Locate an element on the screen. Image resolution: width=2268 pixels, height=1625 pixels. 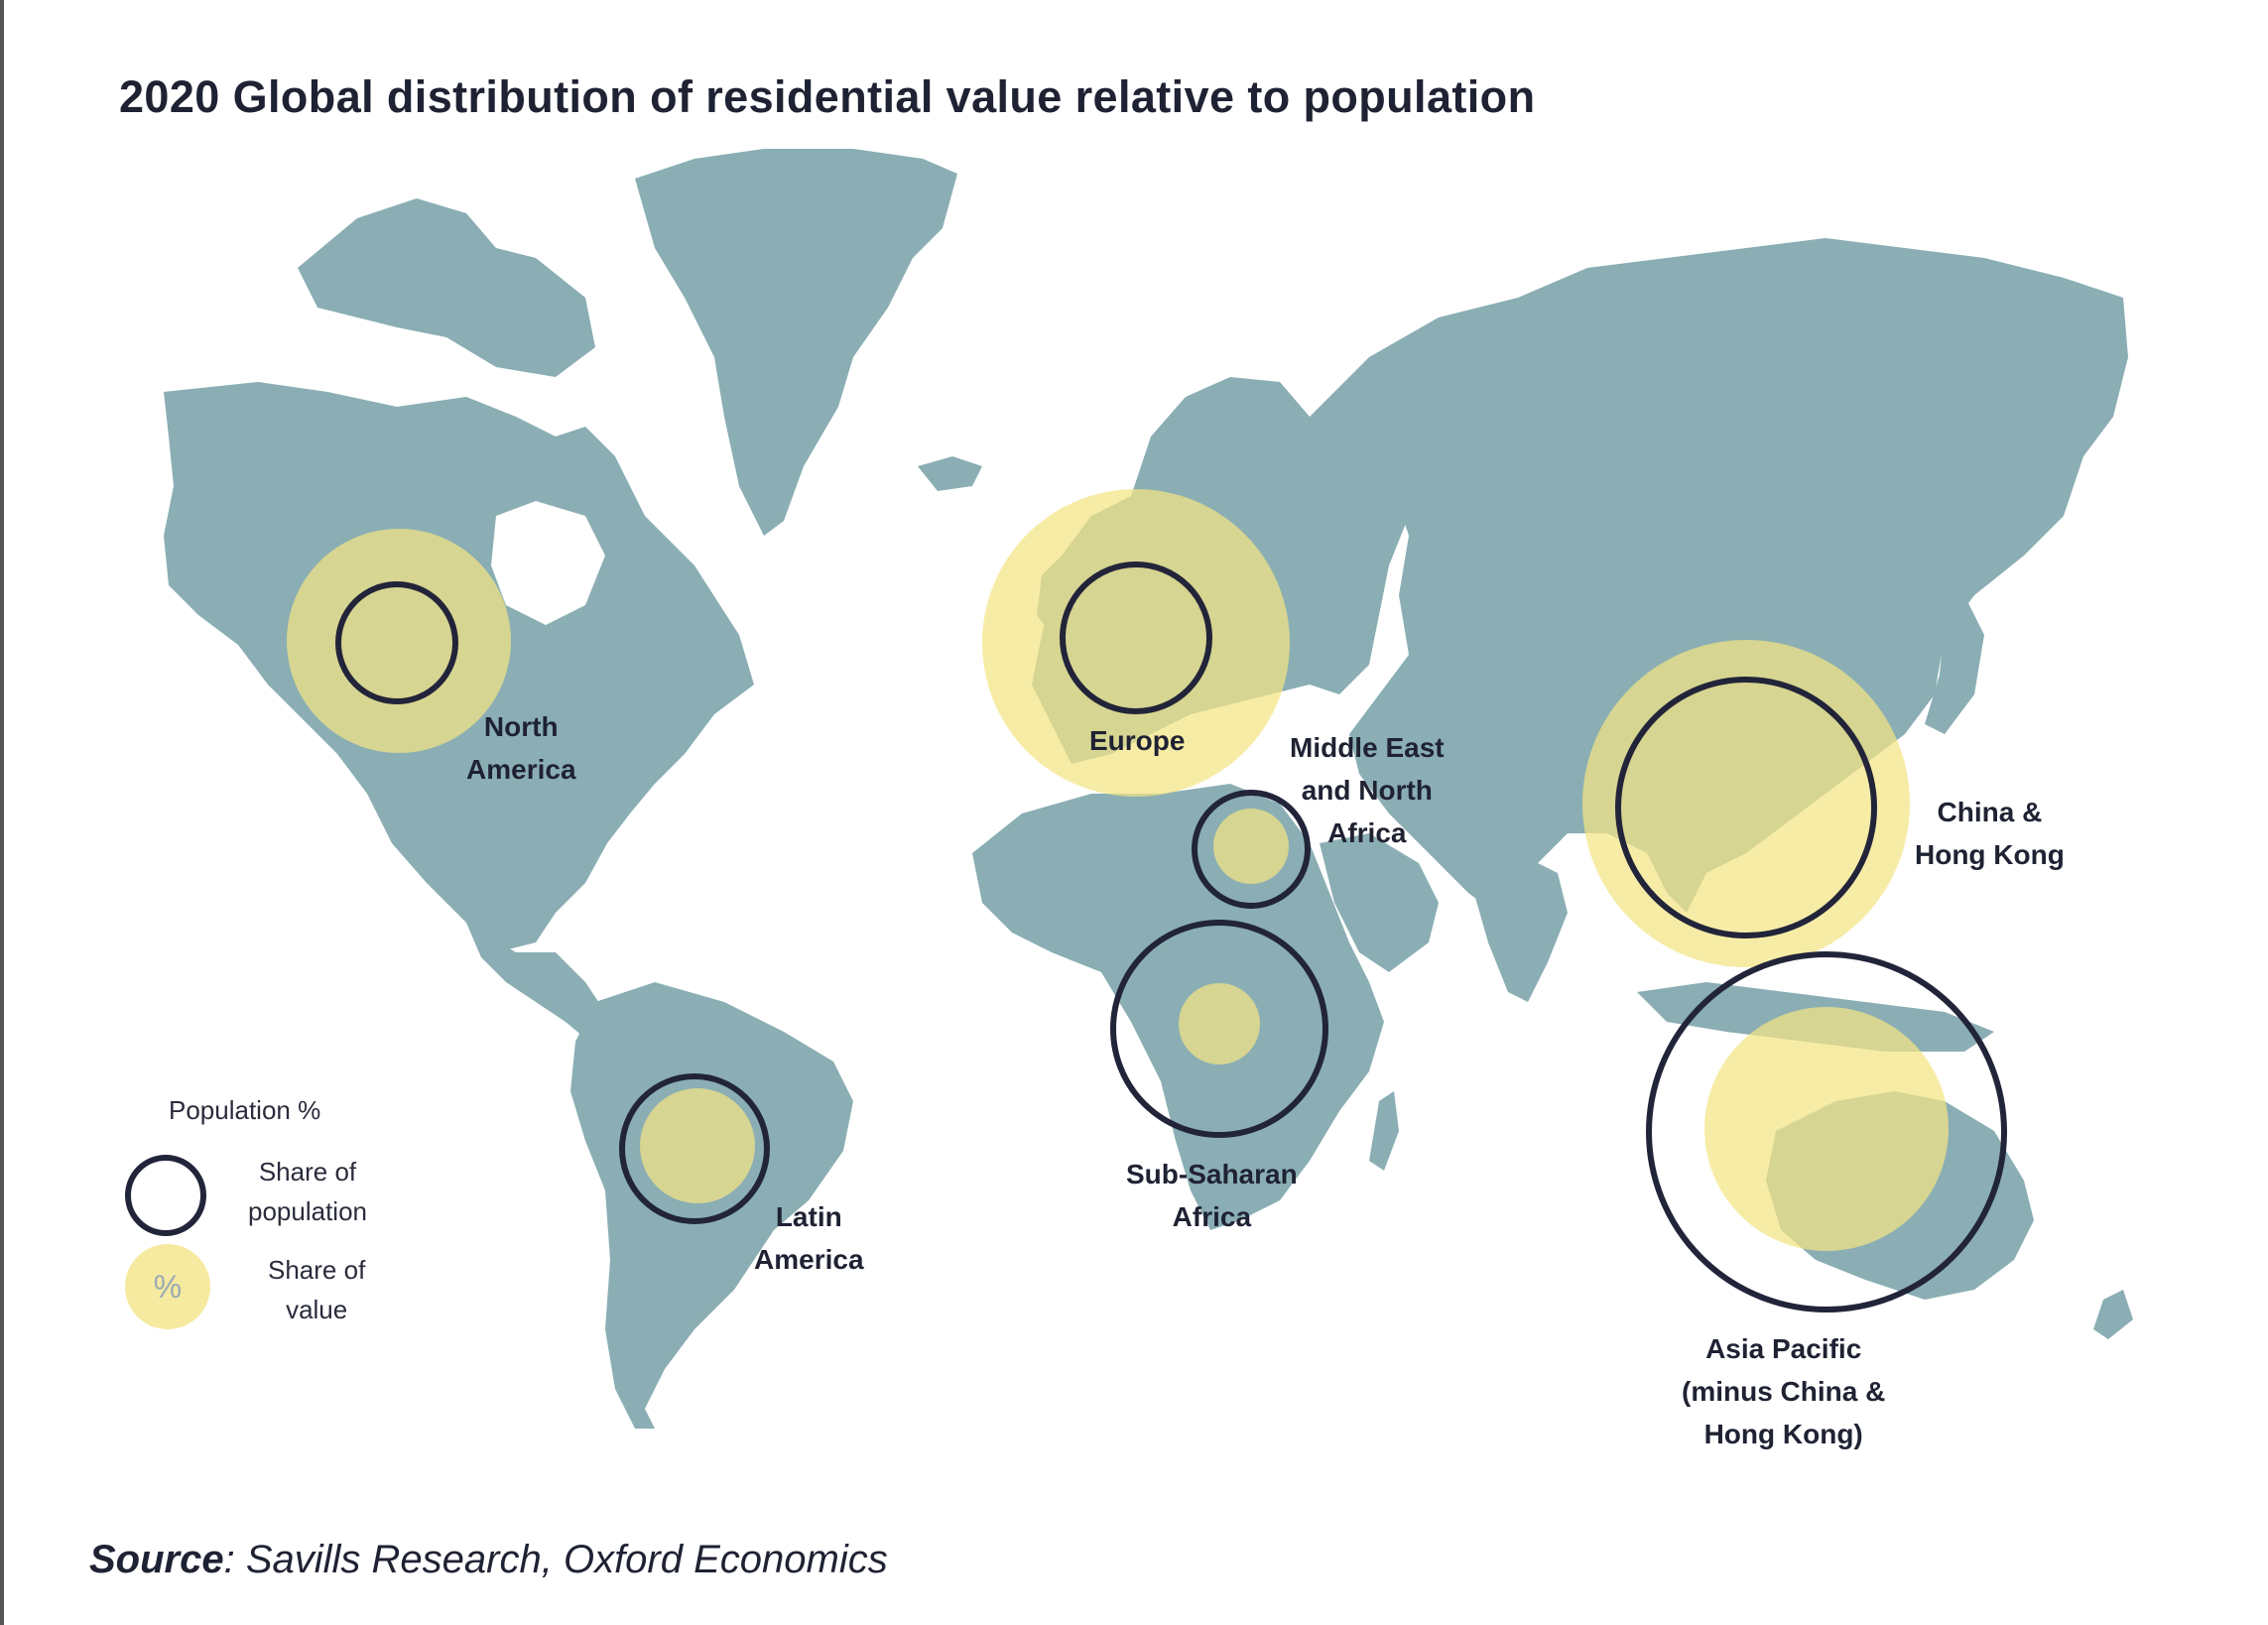
population-circle-asia-pacific is located at coordinates (1826, 1131).